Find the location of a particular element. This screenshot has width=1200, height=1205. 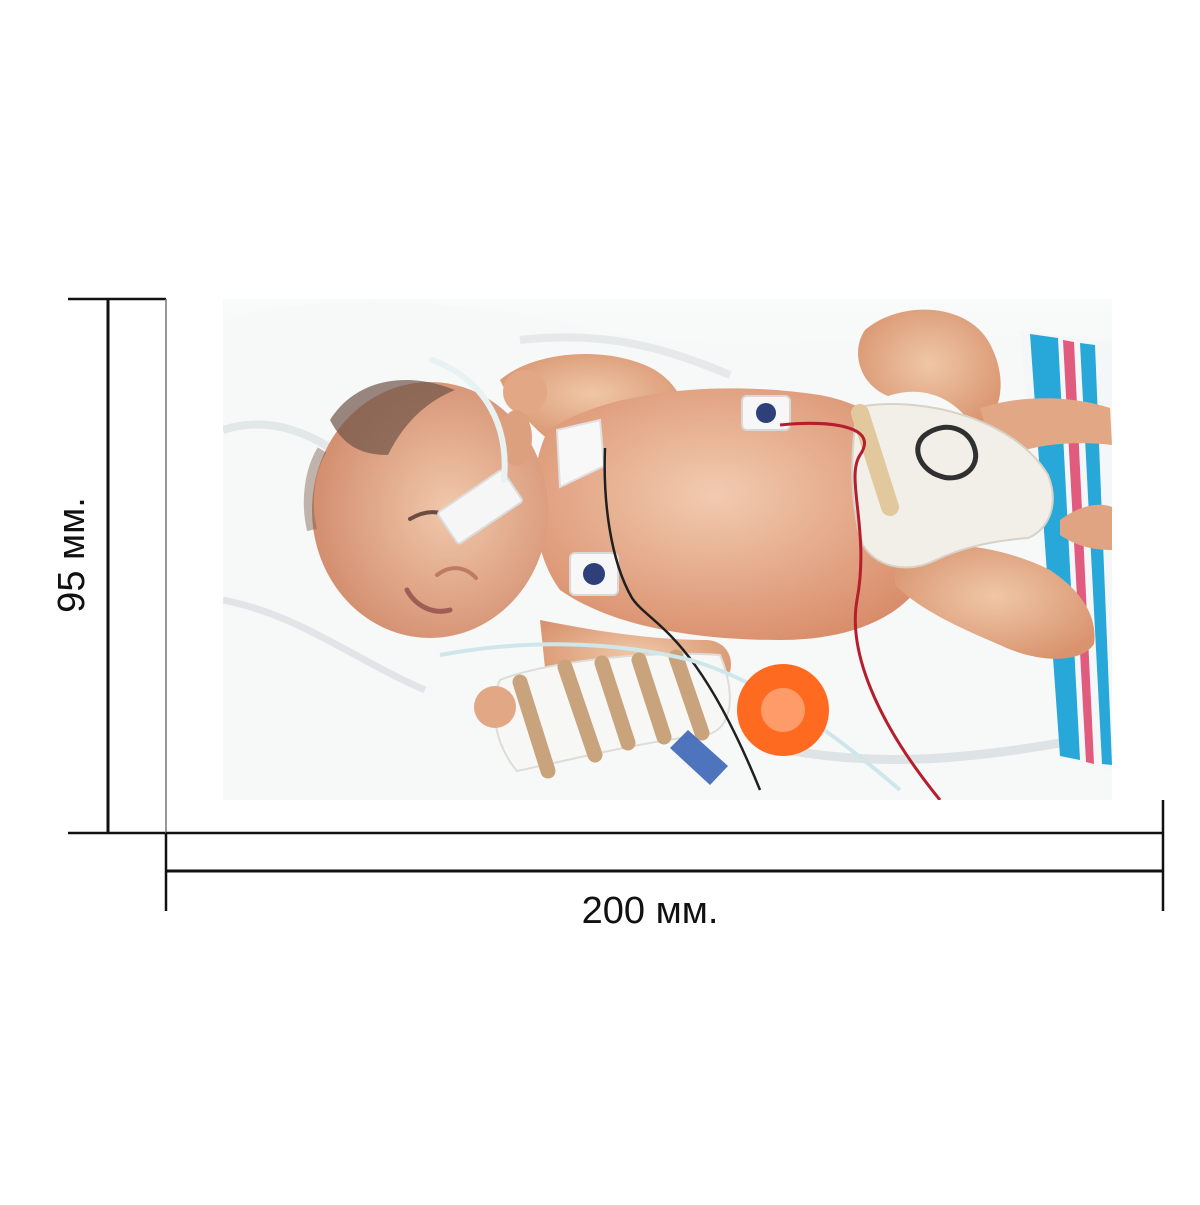

torso is located at coordinates (734, 514).